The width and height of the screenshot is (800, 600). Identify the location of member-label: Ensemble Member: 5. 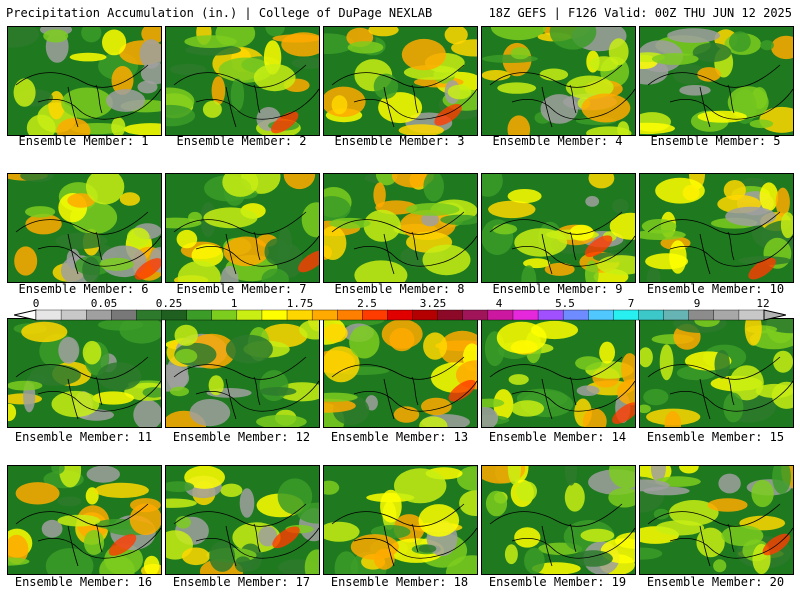
(715, 141).